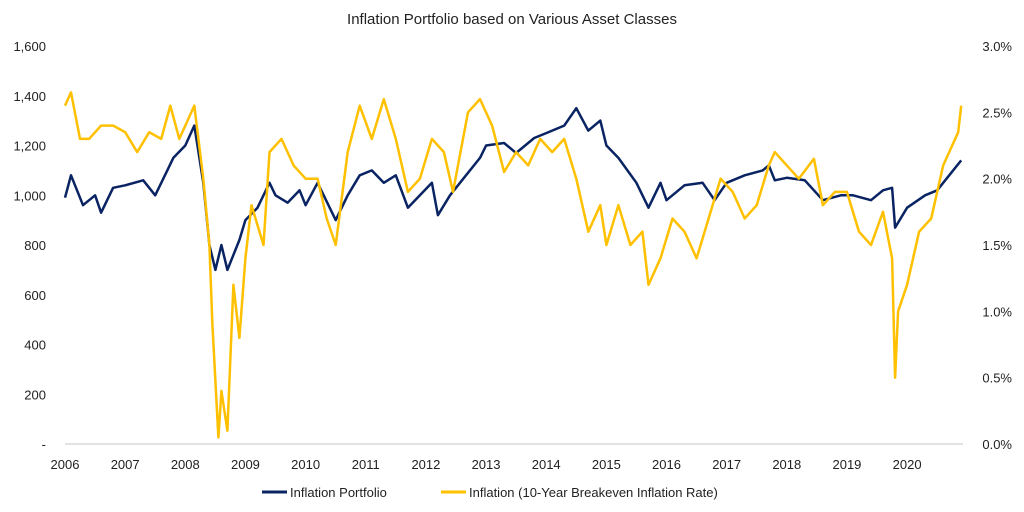 The height and width of the screenshot is (512, 1024). What do you see at coordinates (846, 464) in the screenshot?
I see `x-tick-label: 2019` at bounding box center [846, 464].